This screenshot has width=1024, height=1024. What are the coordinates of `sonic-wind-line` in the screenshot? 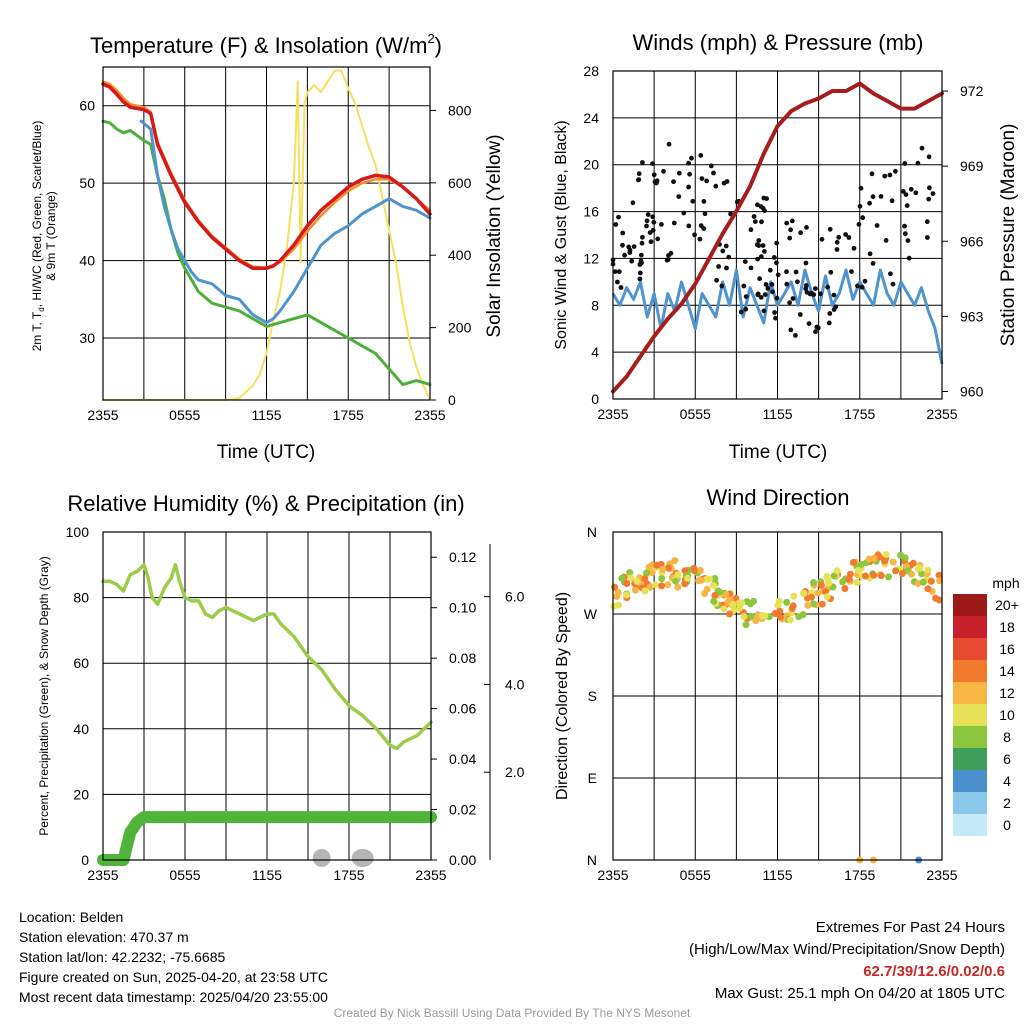 It's located at (777, 316).